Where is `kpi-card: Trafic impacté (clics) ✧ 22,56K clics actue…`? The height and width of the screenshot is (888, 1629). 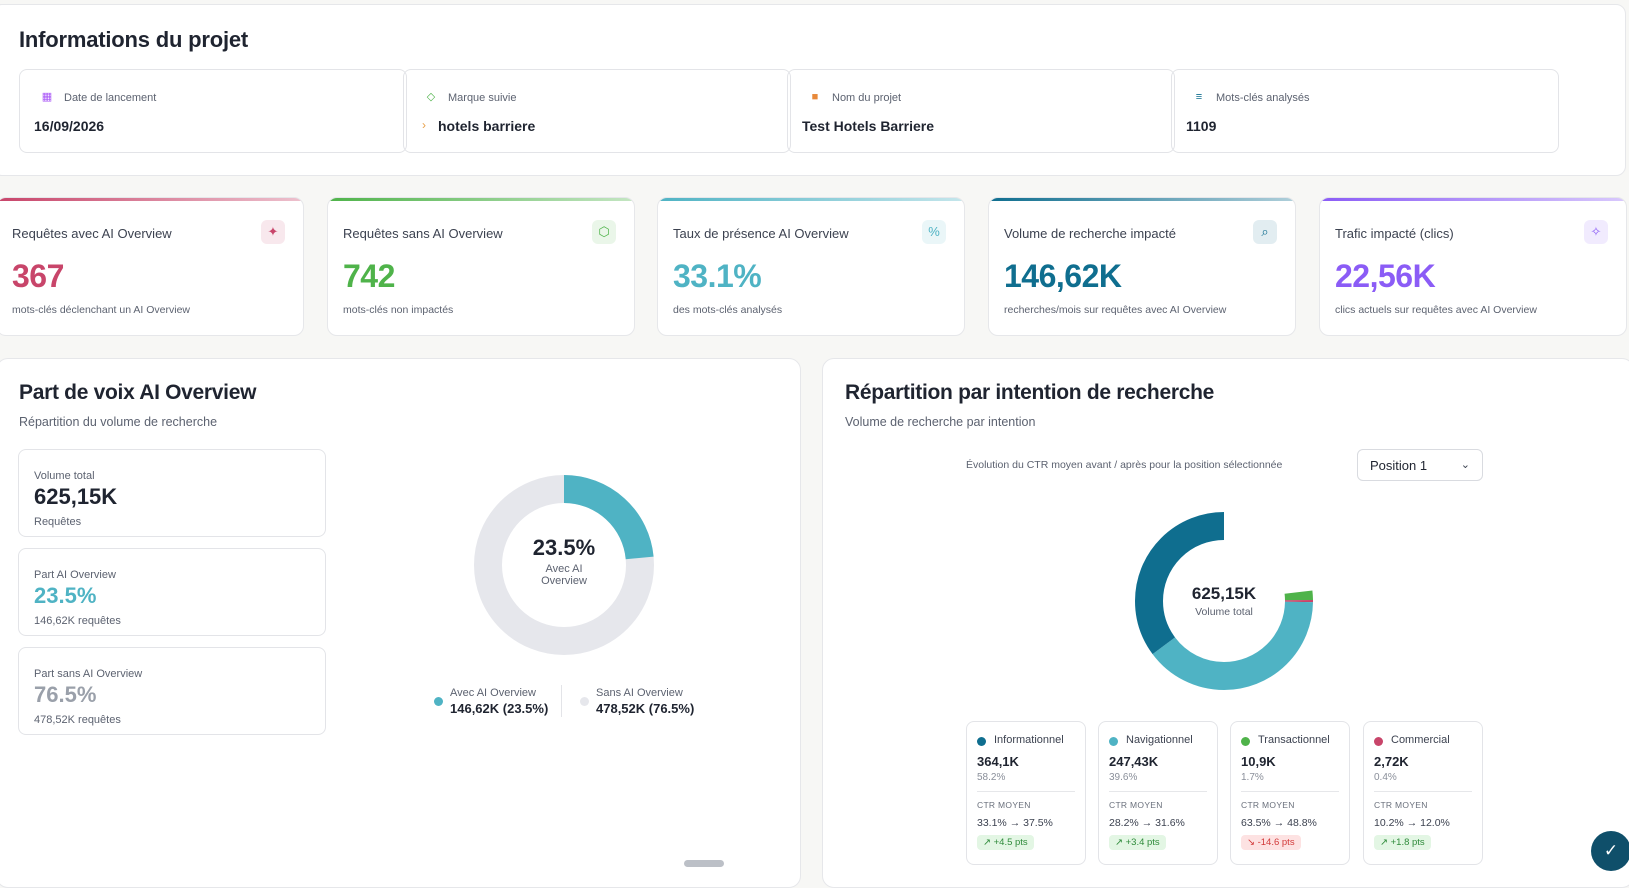 kpi-card: Trafic impacté (clics) ✧ 22,56K clics actue… is located at coordinates (1473, 266).